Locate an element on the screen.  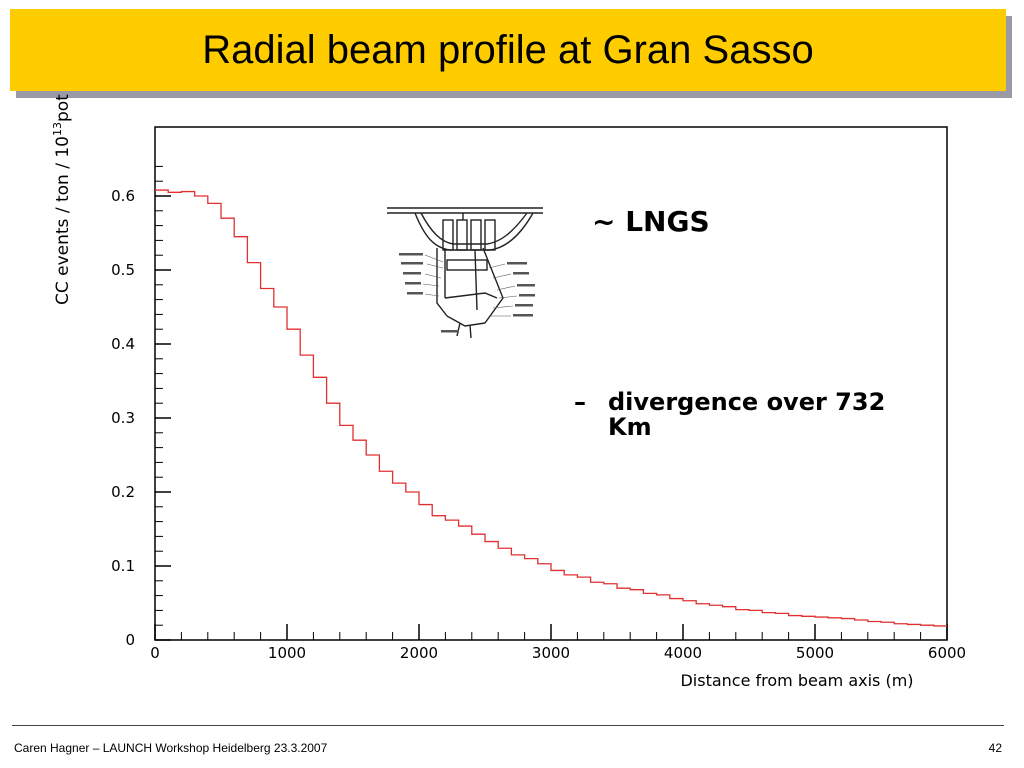
slide-title: Radial beam profile at Gran Sasso is located at coordinates (508, 49).